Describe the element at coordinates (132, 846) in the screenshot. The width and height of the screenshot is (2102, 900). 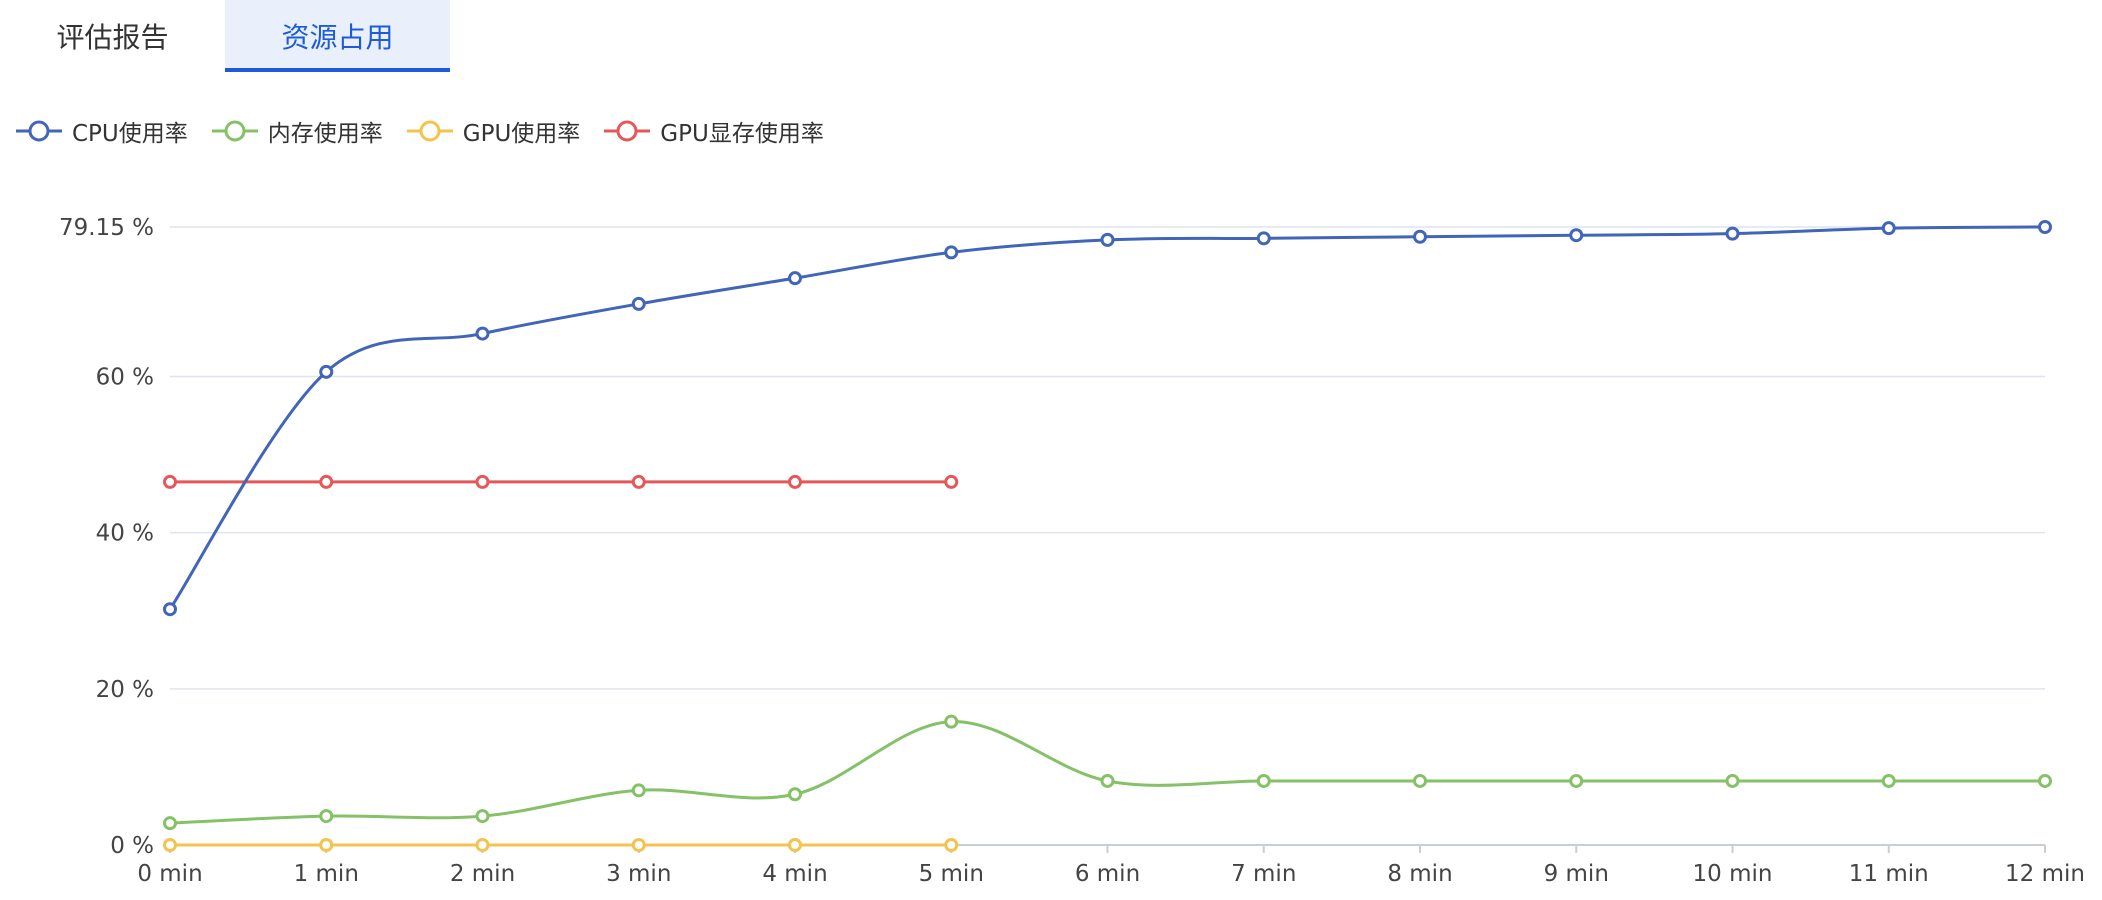
I see `y-tick-label: 0 %` at that location.